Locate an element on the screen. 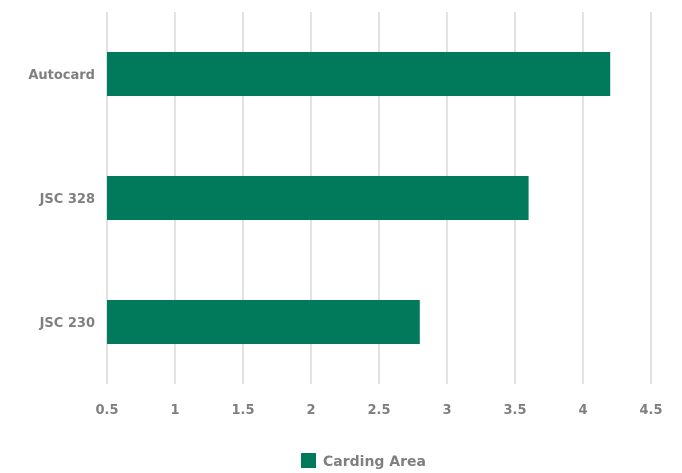 Image resolution: width=682 pixels, height=473 pixels. category-label: Autocard is located at coordinates (61, 75).